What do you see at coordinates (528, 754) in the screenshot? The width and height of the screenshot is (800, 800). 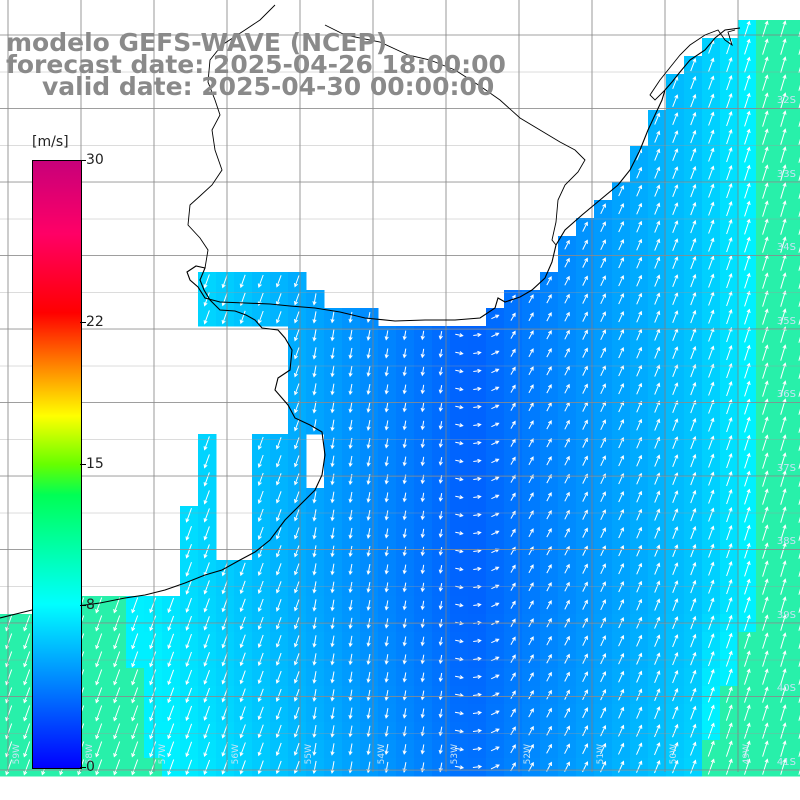 I see `longitude-label: 52W` at bounding box center [528, 754].